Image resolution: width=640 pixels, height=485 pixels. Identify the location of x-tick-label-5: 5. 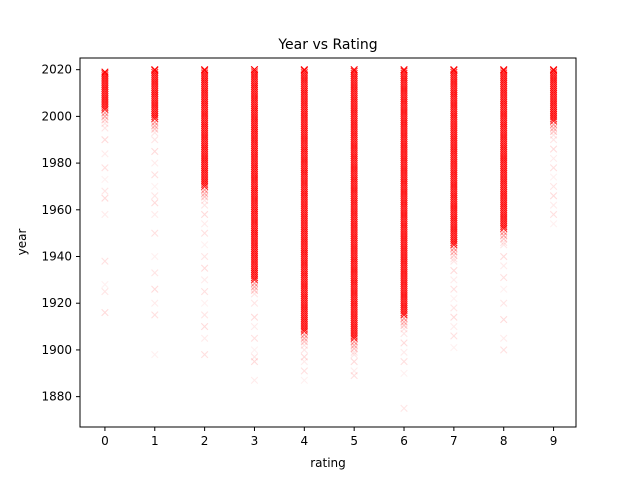
(354, 441).